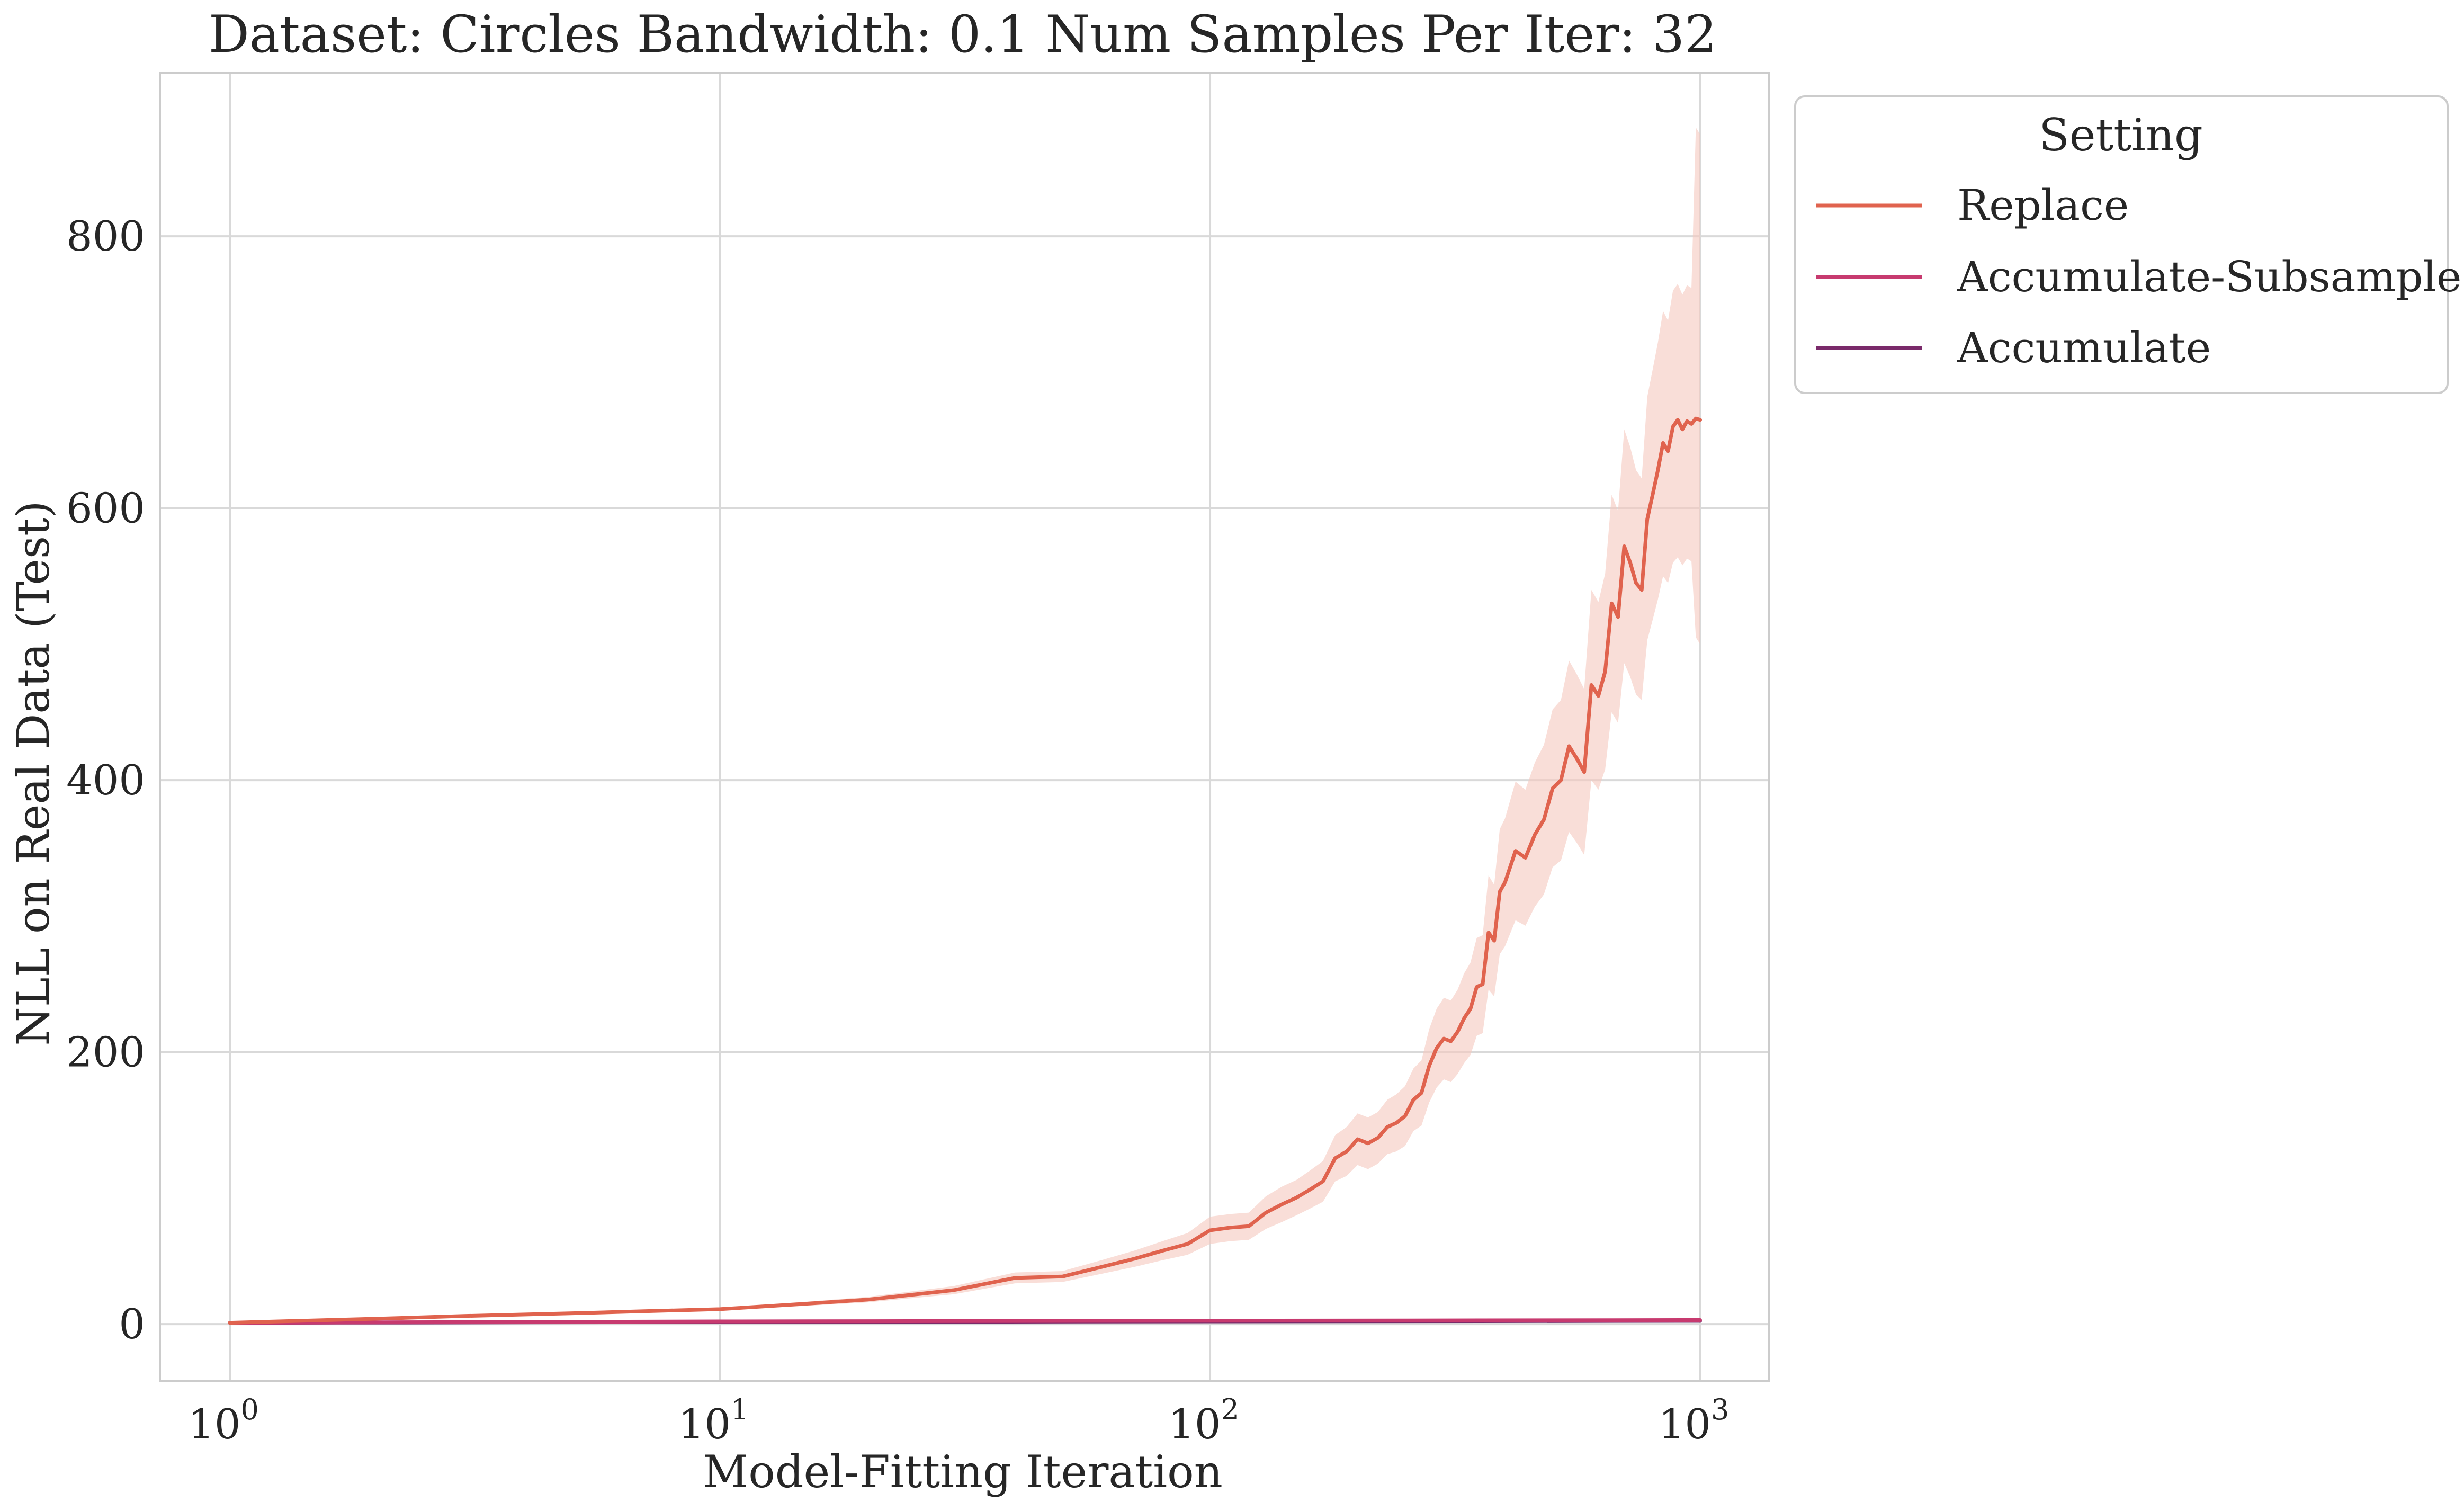 This screenshot has height=1511, width=2464. Describe the element at coordinates (2209, 276) in the screenshot. I see `legend-label-accumulate-subsample: Accumulate-Subsample` at that location.